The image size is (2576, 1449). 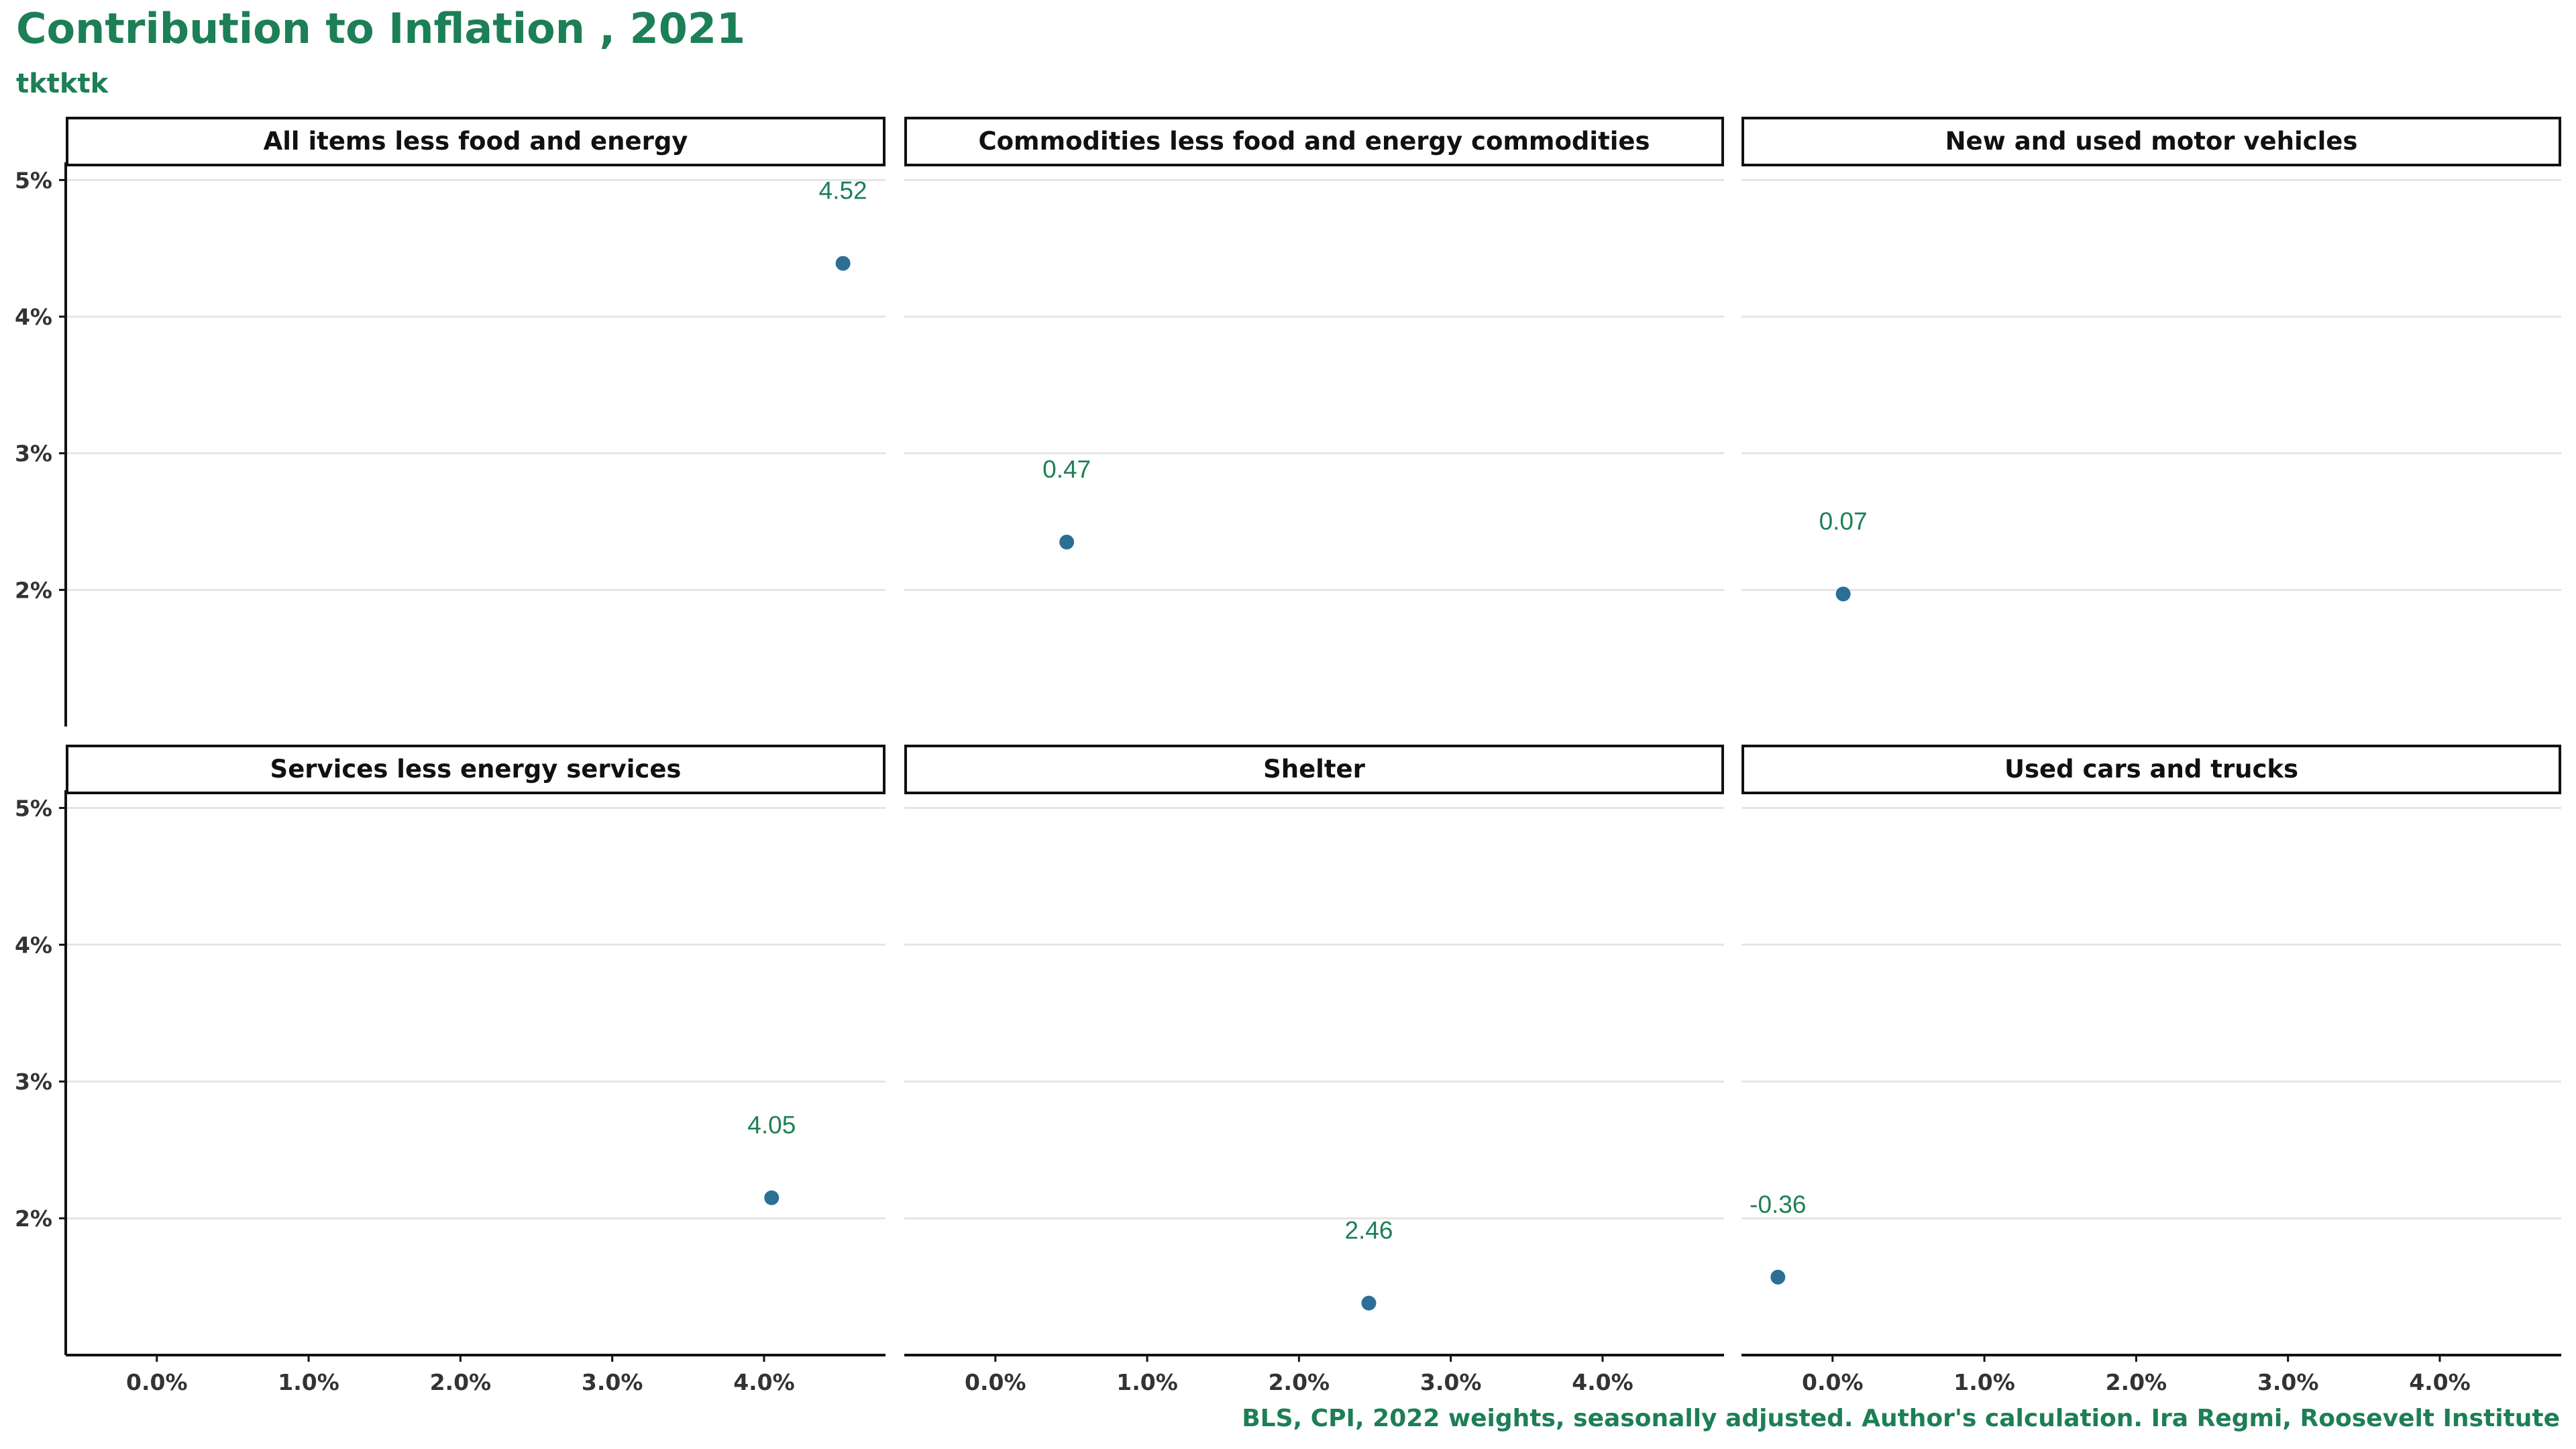 I want to click on facet-strip-label: Services less energy services, so click(x=476, y=769).